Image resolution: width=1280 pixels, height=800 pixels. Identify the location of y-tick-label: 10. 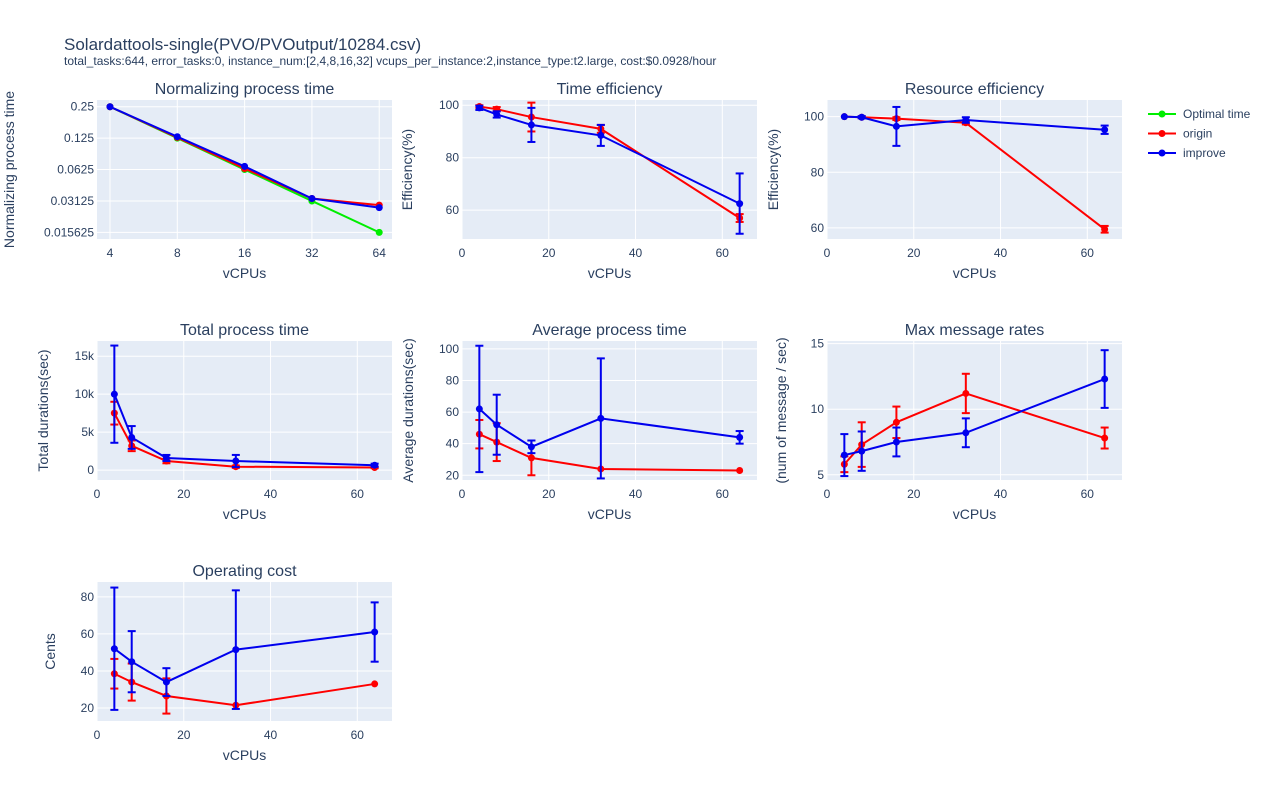
(818, 409).